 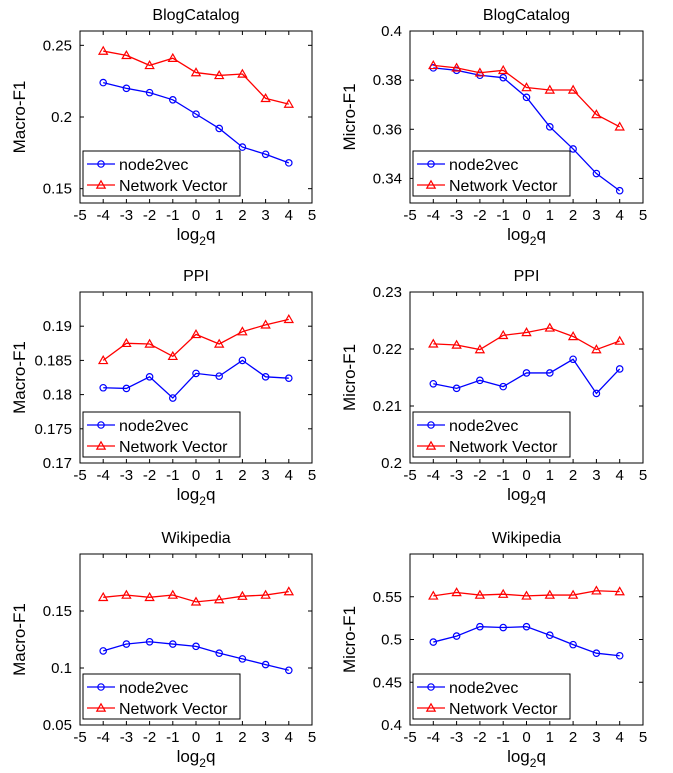 What do you see at coordinates (19, 377) in the screenshot?
I see `y-axis-label: Macro-F1` at bounding box center [19, 377].